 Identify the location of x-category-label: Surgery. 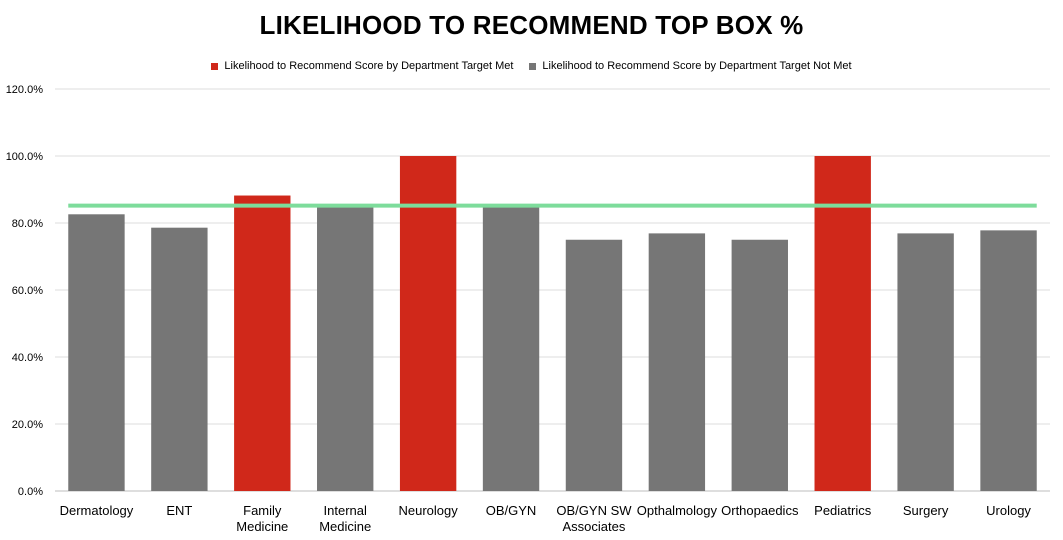
(926, 510).